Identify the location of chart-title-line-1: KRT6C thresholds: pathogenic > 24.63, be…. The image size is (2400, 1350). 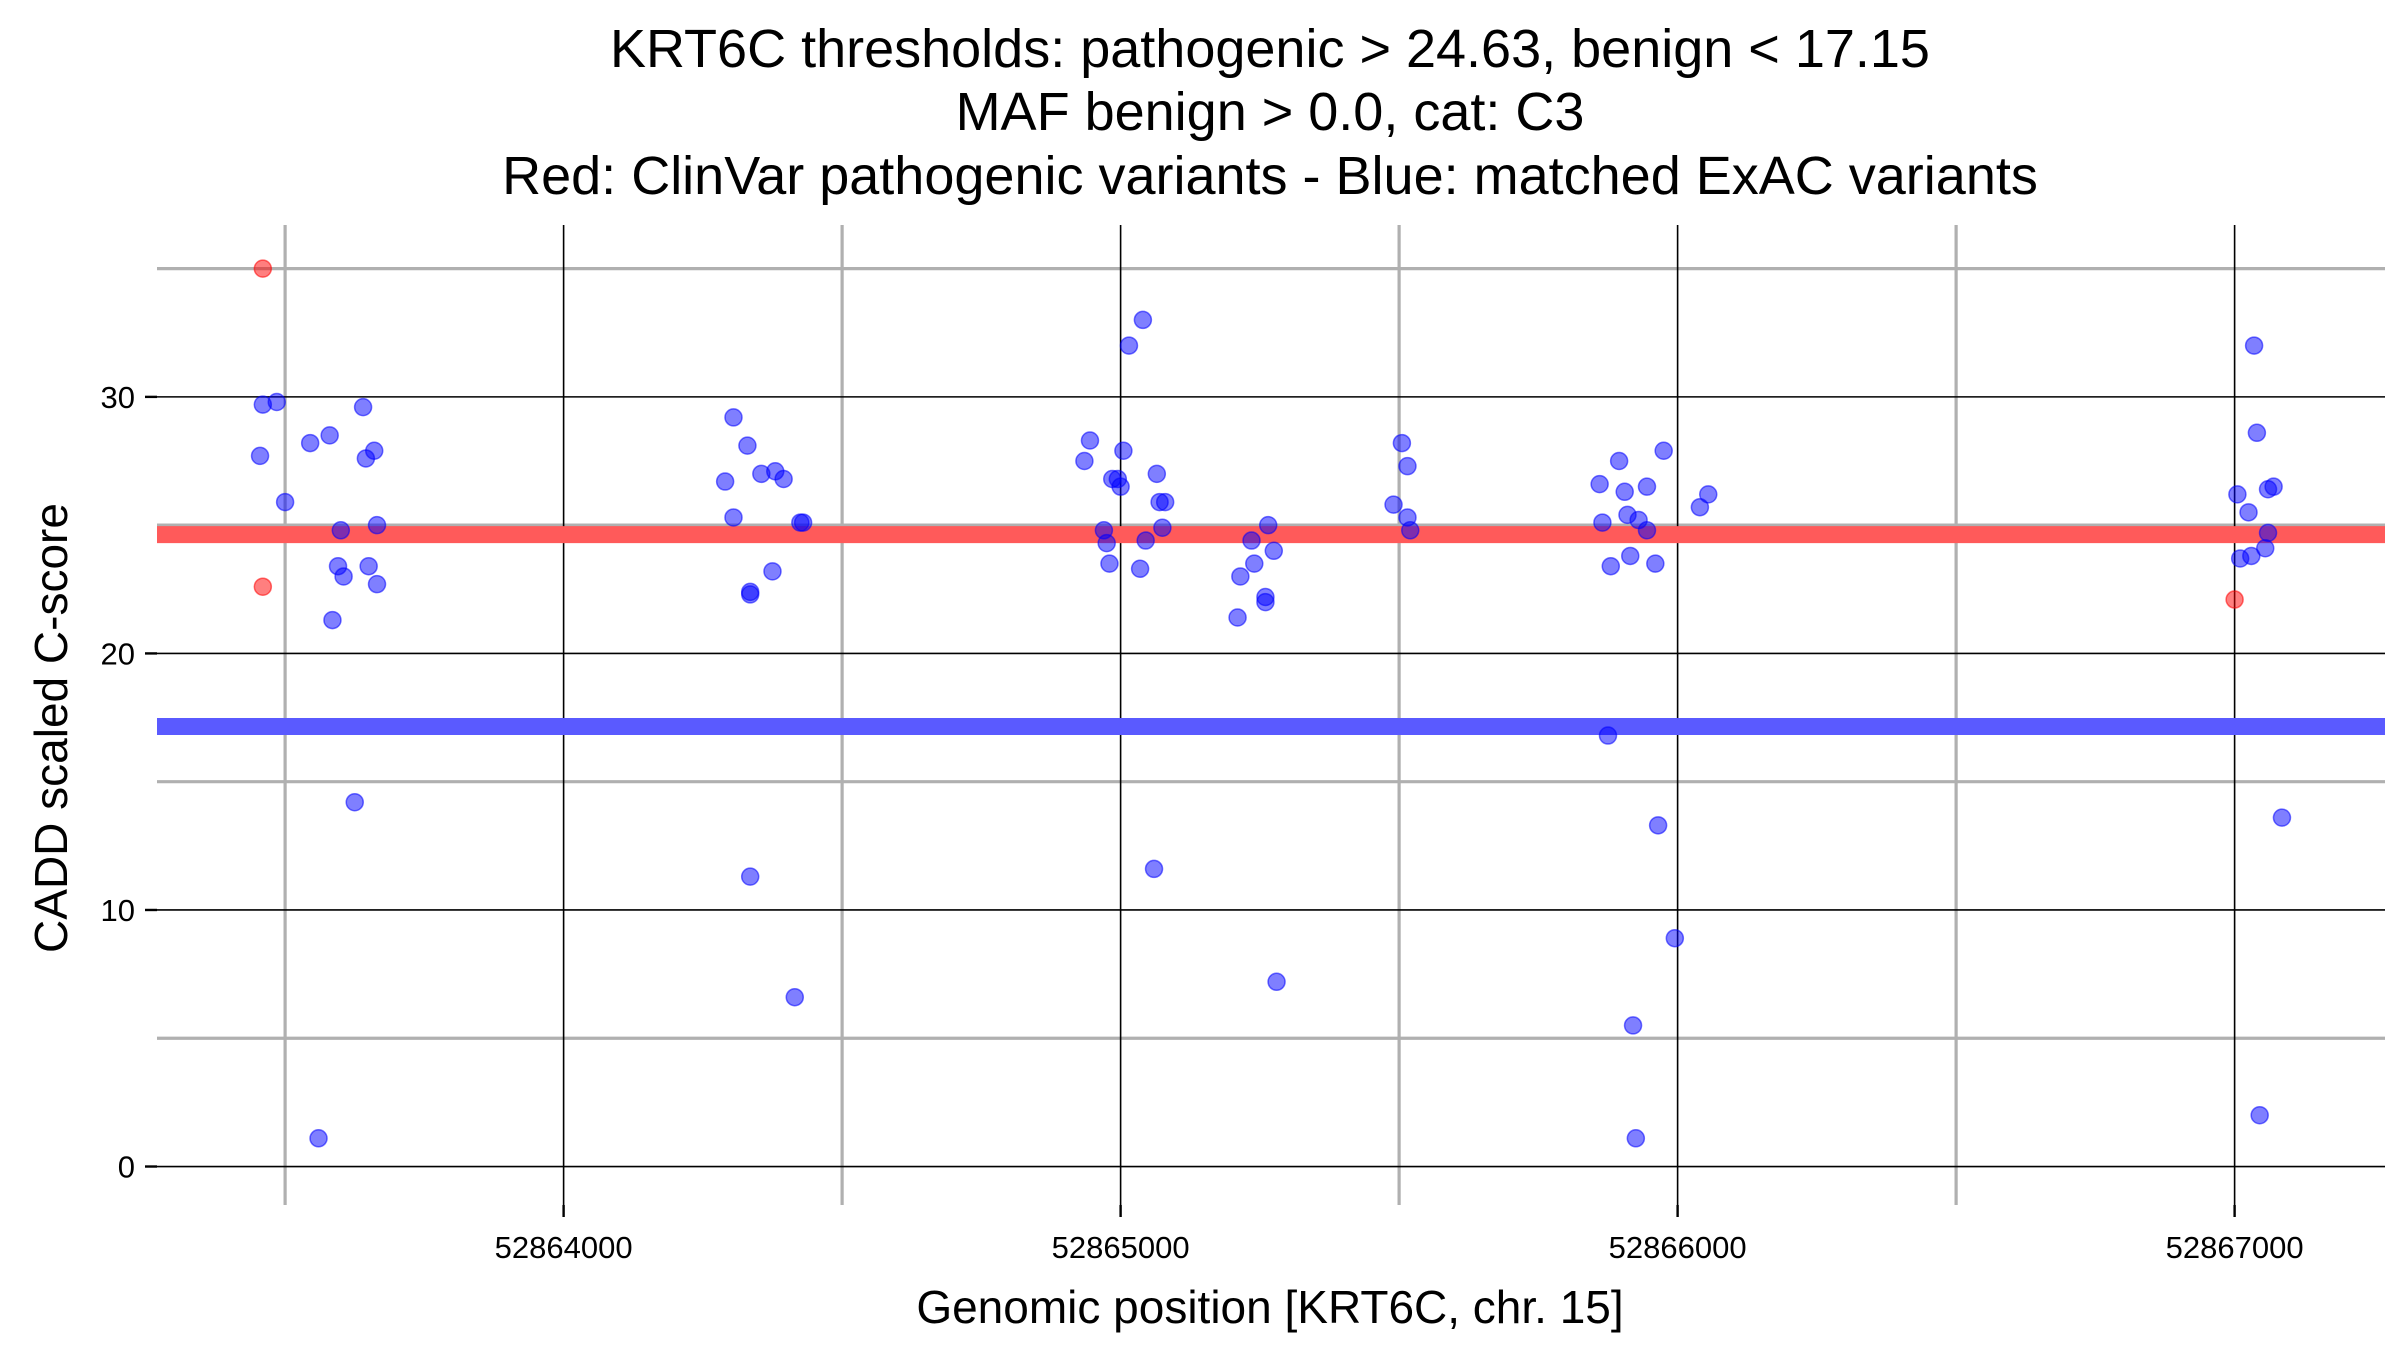
(1270, 49).